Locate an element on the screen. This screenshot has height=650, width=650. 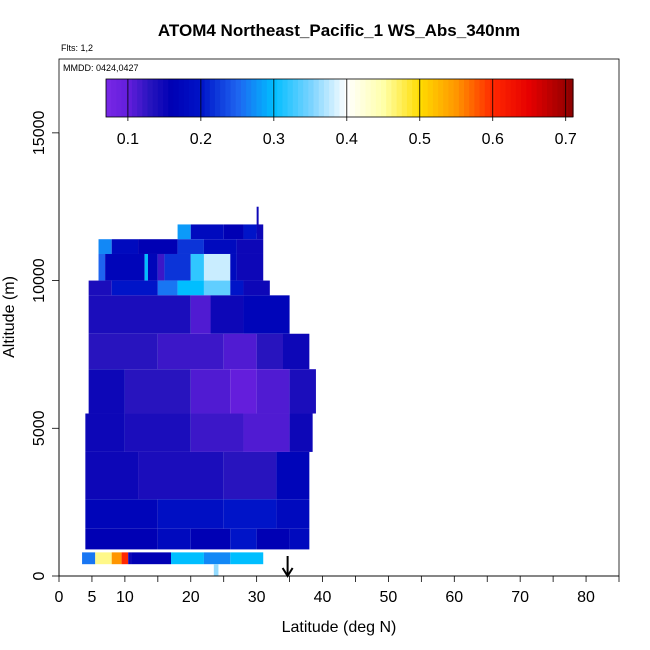
x-axis-label: Latitude (deg N) is located at coordinates (339, 627).